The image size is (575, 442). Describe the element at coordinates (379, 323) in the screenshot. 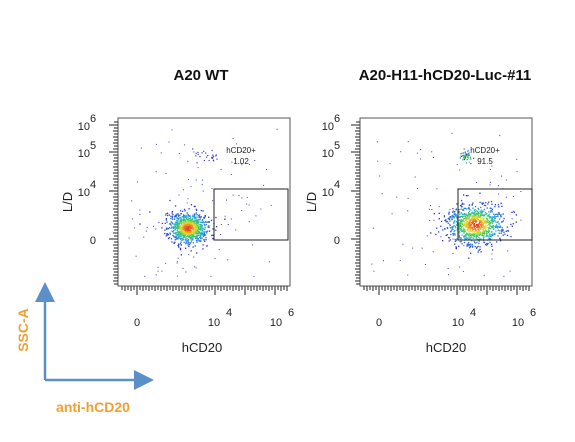

I see `x-tick-label-0: 0` at that location.